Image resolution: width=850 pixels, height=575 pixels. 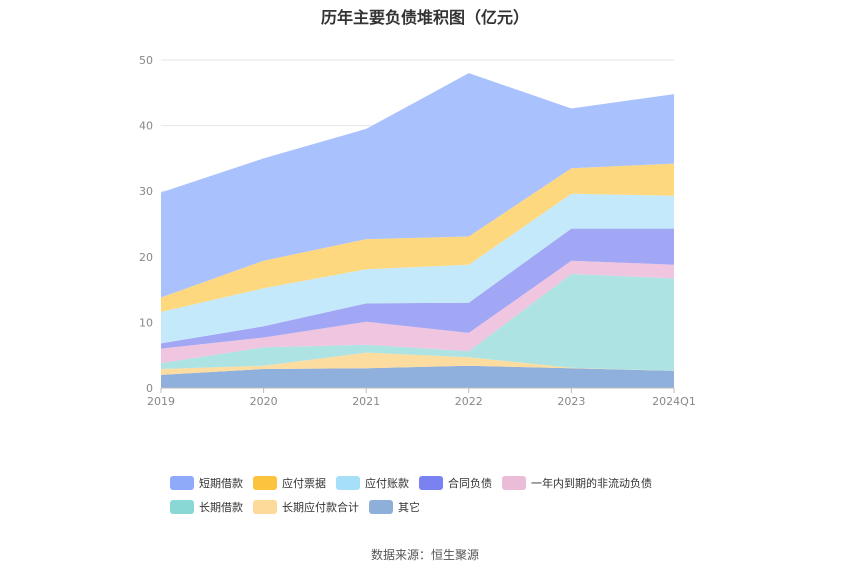 I want to click on legend-item: 一年内到期的非流动负债, so click(x=577, y=483).